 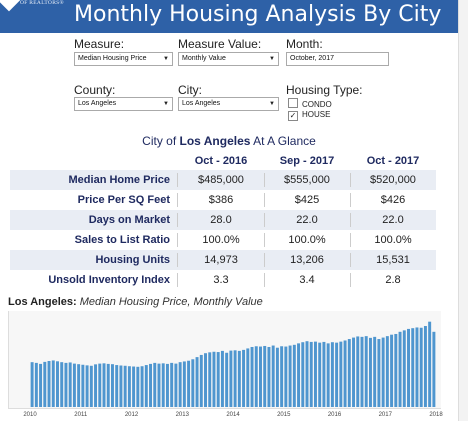 What do you see at coordinates (123, 59) in the screenshot?
I see `measure-select: Median Housing Price ▼` at bounding box center [123, 59].